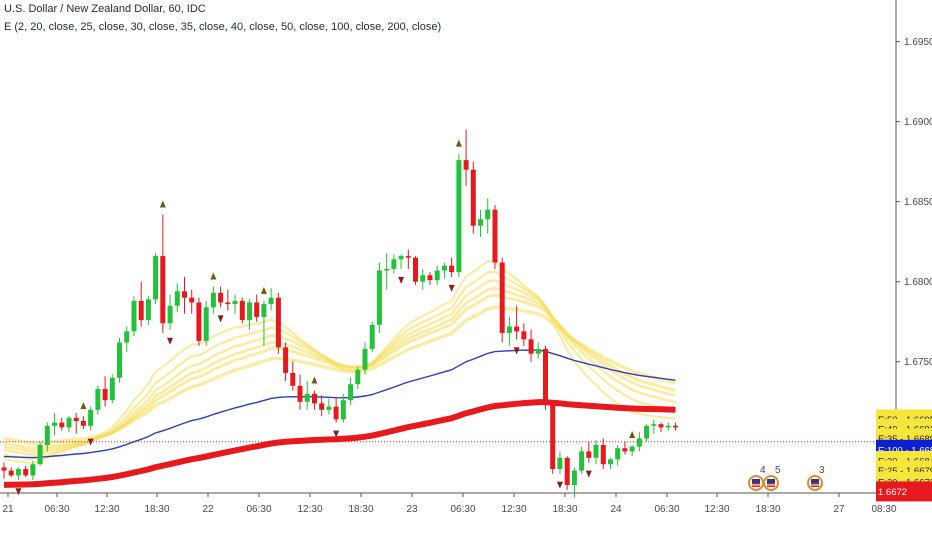 The width and height of the screenshot is (932, 550). Describe the element at coordinates (918, 282) in the screenshot. I see `price-tick-label: 1.6800` at that location.